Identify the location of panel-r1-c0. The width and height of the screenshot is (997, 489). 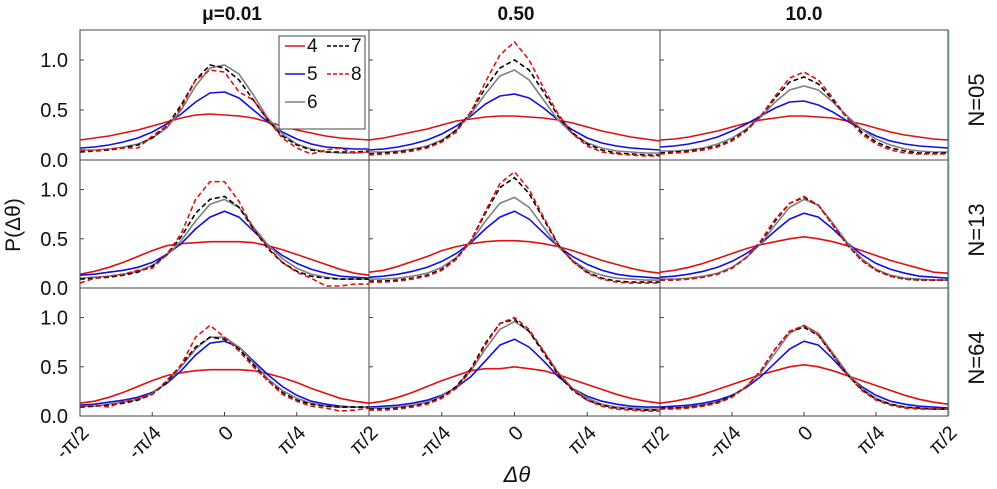
(224, 233).